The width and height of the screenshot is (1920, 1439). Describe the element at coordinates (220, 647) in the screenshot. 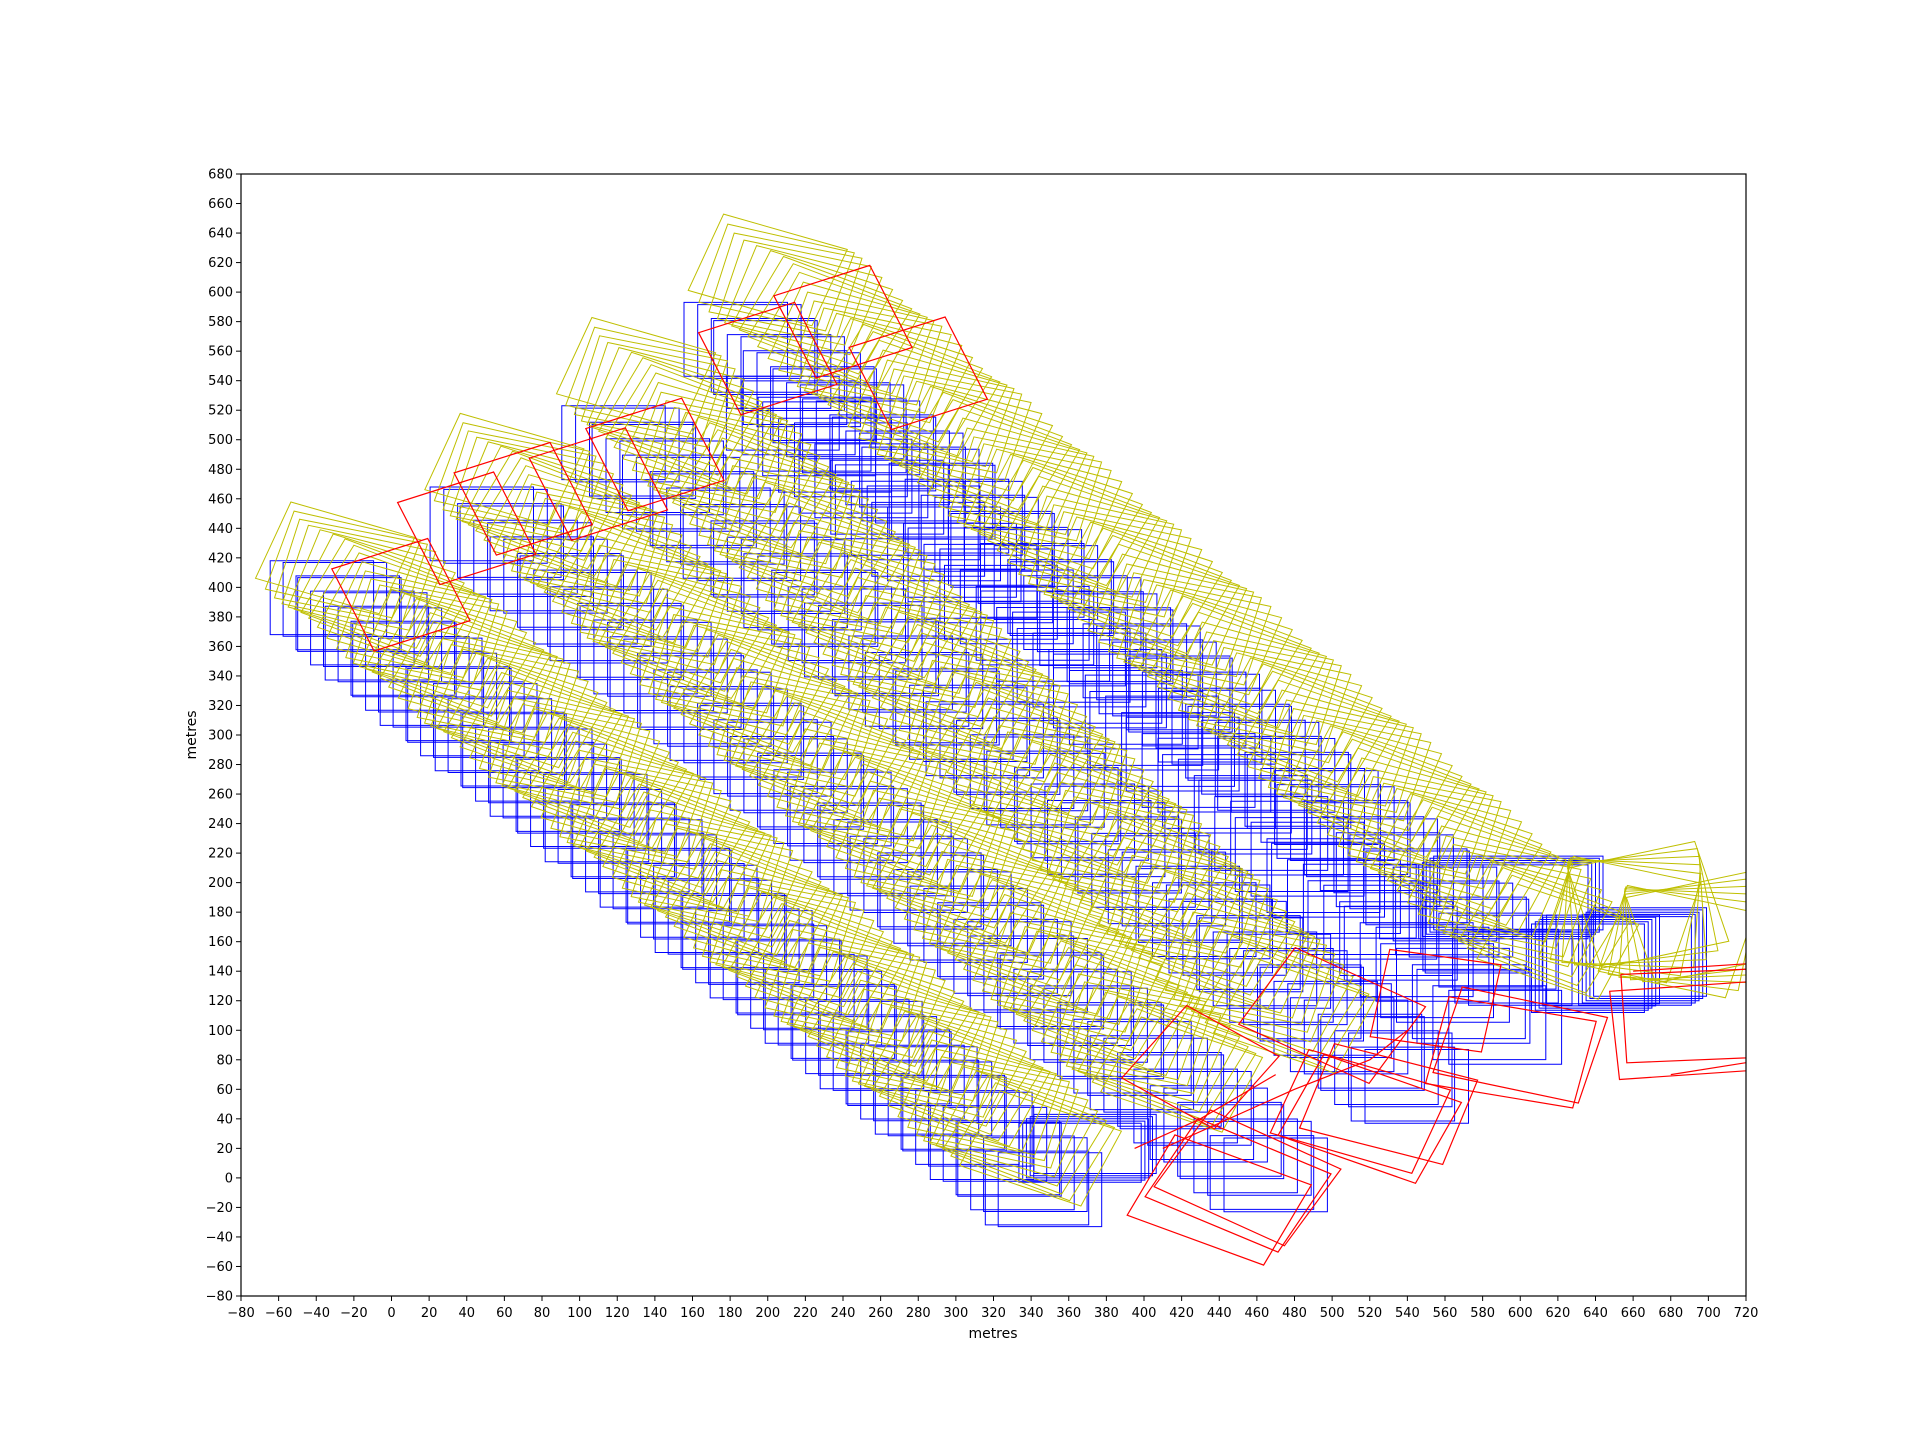

I see `y-tick-label: 360` at that location.